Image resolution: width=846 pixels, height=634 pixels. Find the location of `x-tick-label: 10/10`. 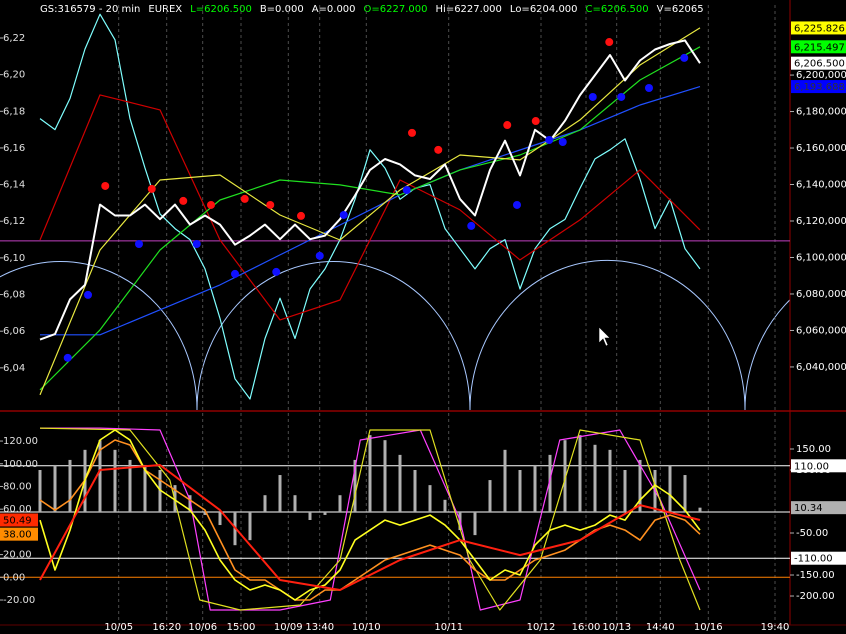

x-tick-label: 10/10 is located at coordinates (366, 627).